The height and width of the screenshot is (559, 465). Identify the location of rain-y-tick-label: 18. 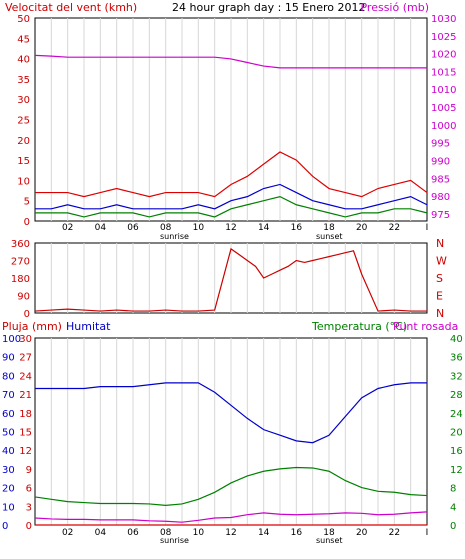
(25, 414).